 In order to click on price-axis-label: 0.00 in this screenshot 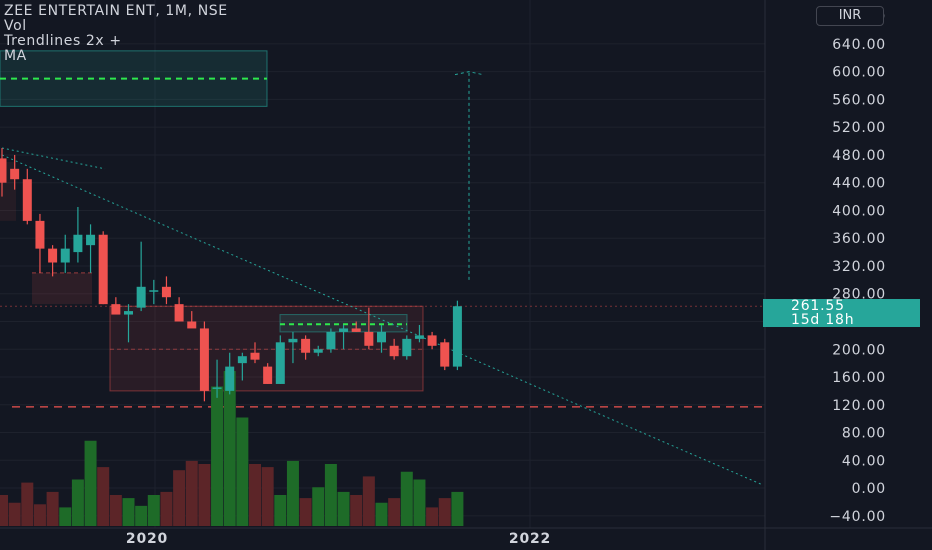, I will do `click(869, 489)`.